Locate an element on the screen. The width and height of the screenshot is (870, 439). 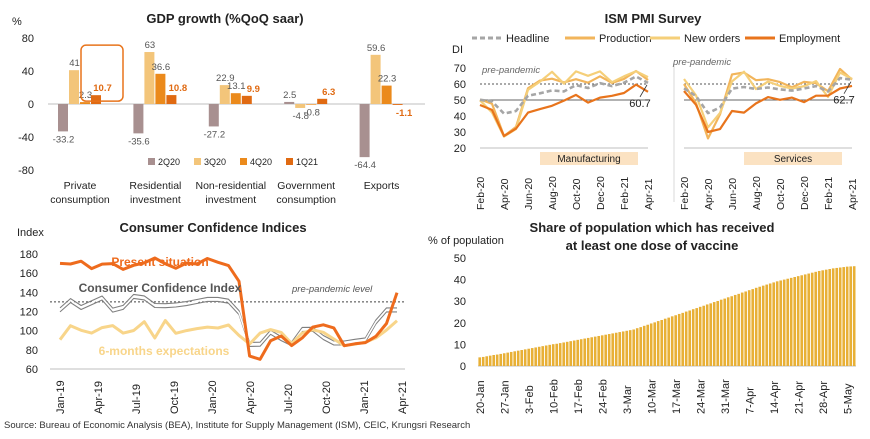
gdp-data-label: 63 is located at coordinates (150, 45).